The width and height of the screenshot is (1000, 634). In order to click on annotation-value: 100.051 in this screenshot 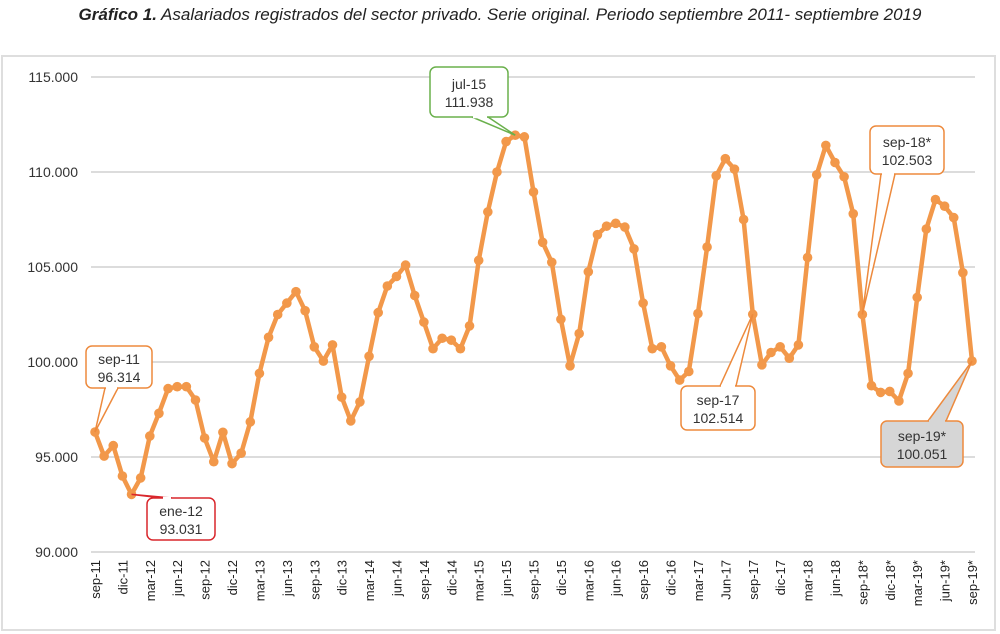, I will do `click(922, 454)`.